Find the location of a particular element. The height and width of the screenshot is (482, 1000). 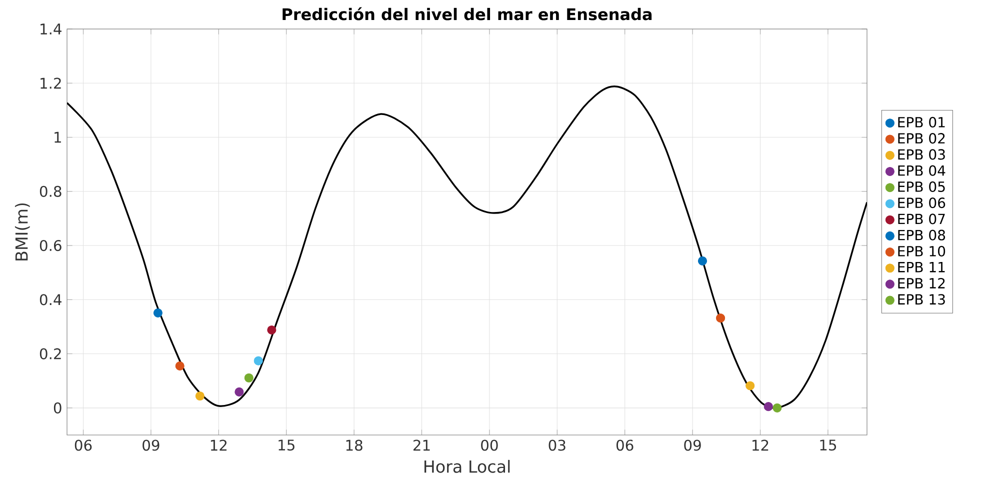

x-tick-label: 03 is located at coordinates (557, 445).